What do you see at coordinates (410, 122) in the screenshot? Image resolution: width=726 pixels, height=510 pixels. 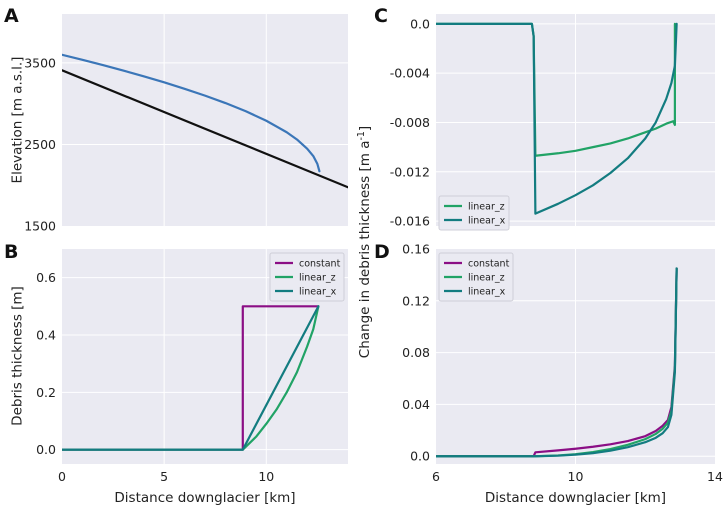 I see `panel-c-y-tick-label: -0.008` at bounding box center [410, 122].